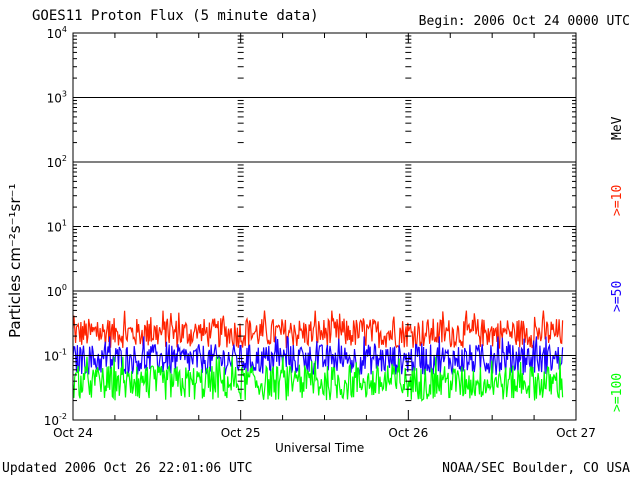 This screenshot has height=480, width=640. What do you see at coordinates (617, 200) in the screenshot?
I see `legend-series-10: >=10` at bounding box center [617, 200].